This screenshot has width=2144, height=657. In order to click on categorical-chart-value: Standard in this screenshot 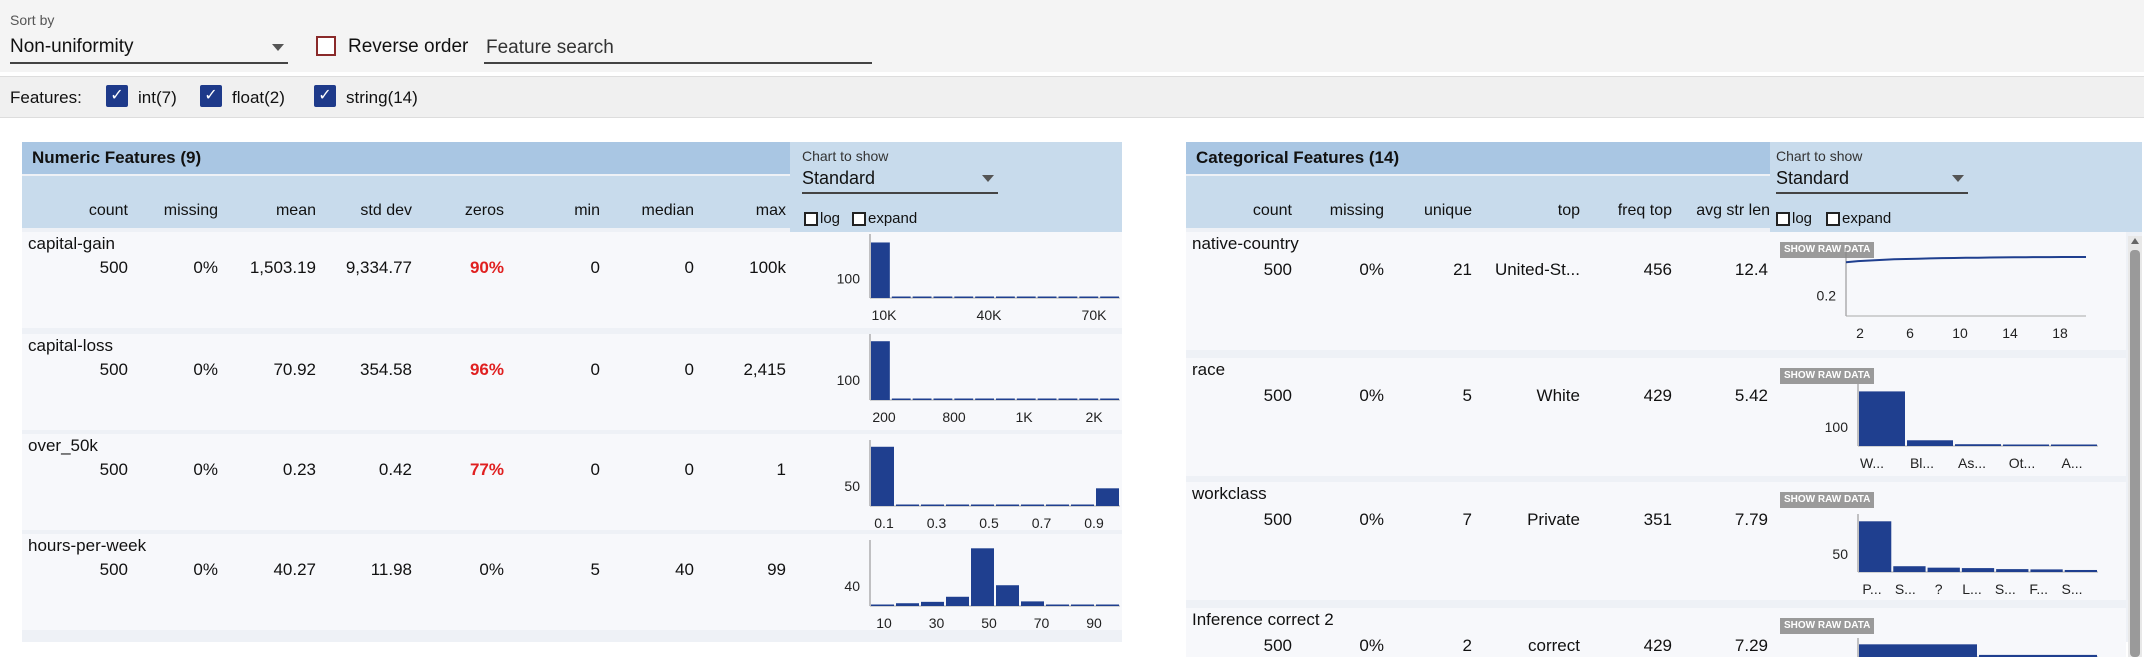, I will do `click(1813, 178)`.